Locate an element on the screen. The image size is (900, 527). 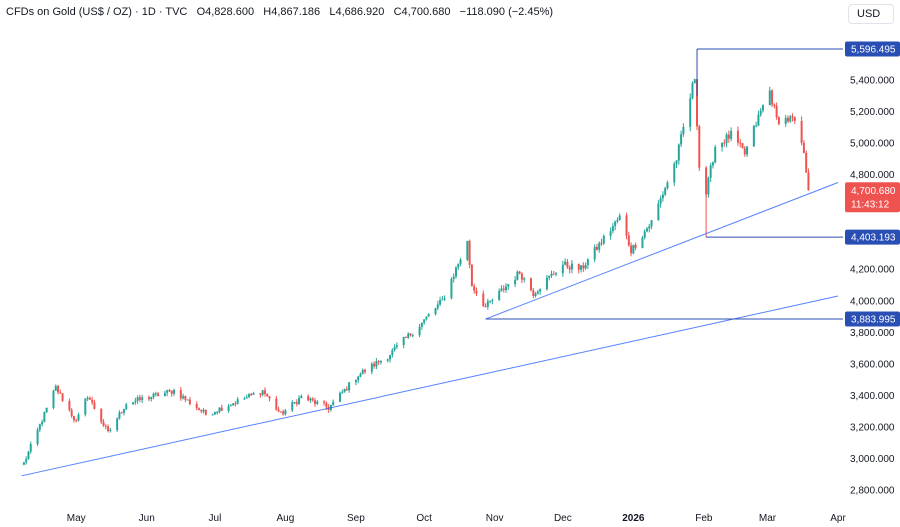
interval-label: 1D is located at coordinates (148, 12).